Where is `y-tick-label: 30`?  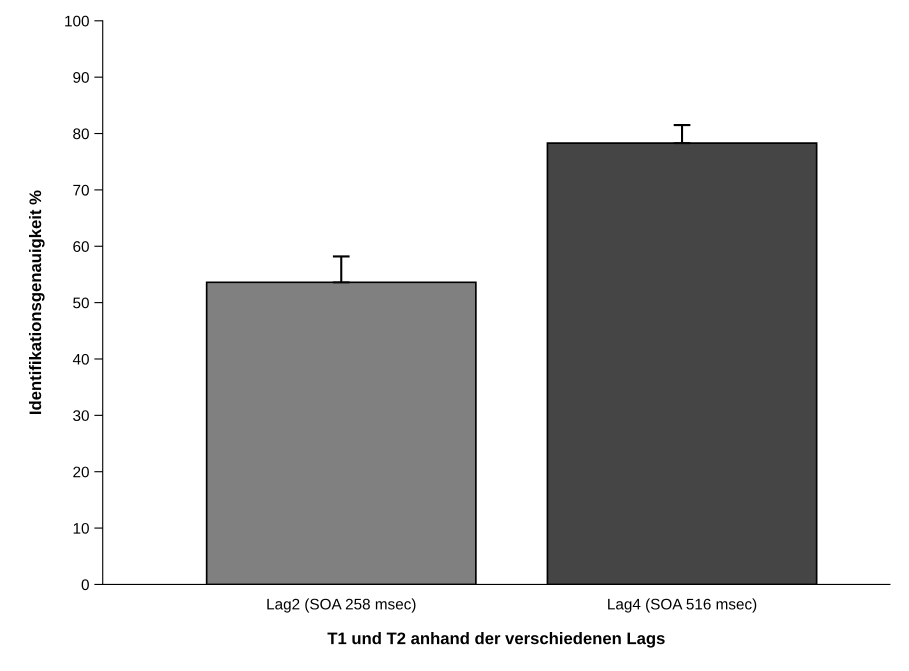 y-tick-label: 30 is located at coordinates (81, 416).